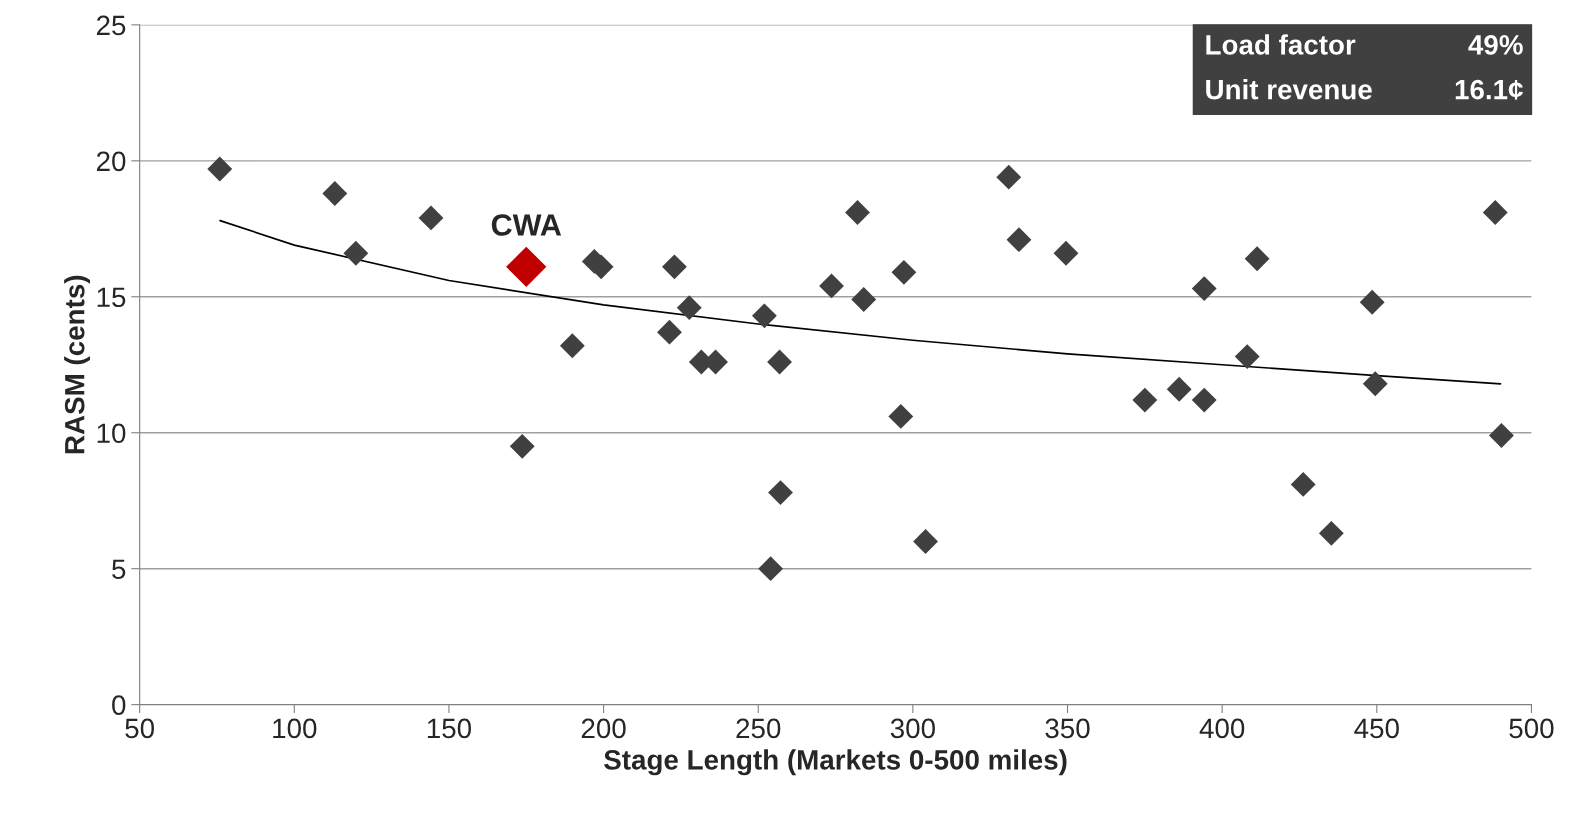 This screenshot has height=829, width=1587. I want to click on x-tick-label: 300, so click(912, 728).